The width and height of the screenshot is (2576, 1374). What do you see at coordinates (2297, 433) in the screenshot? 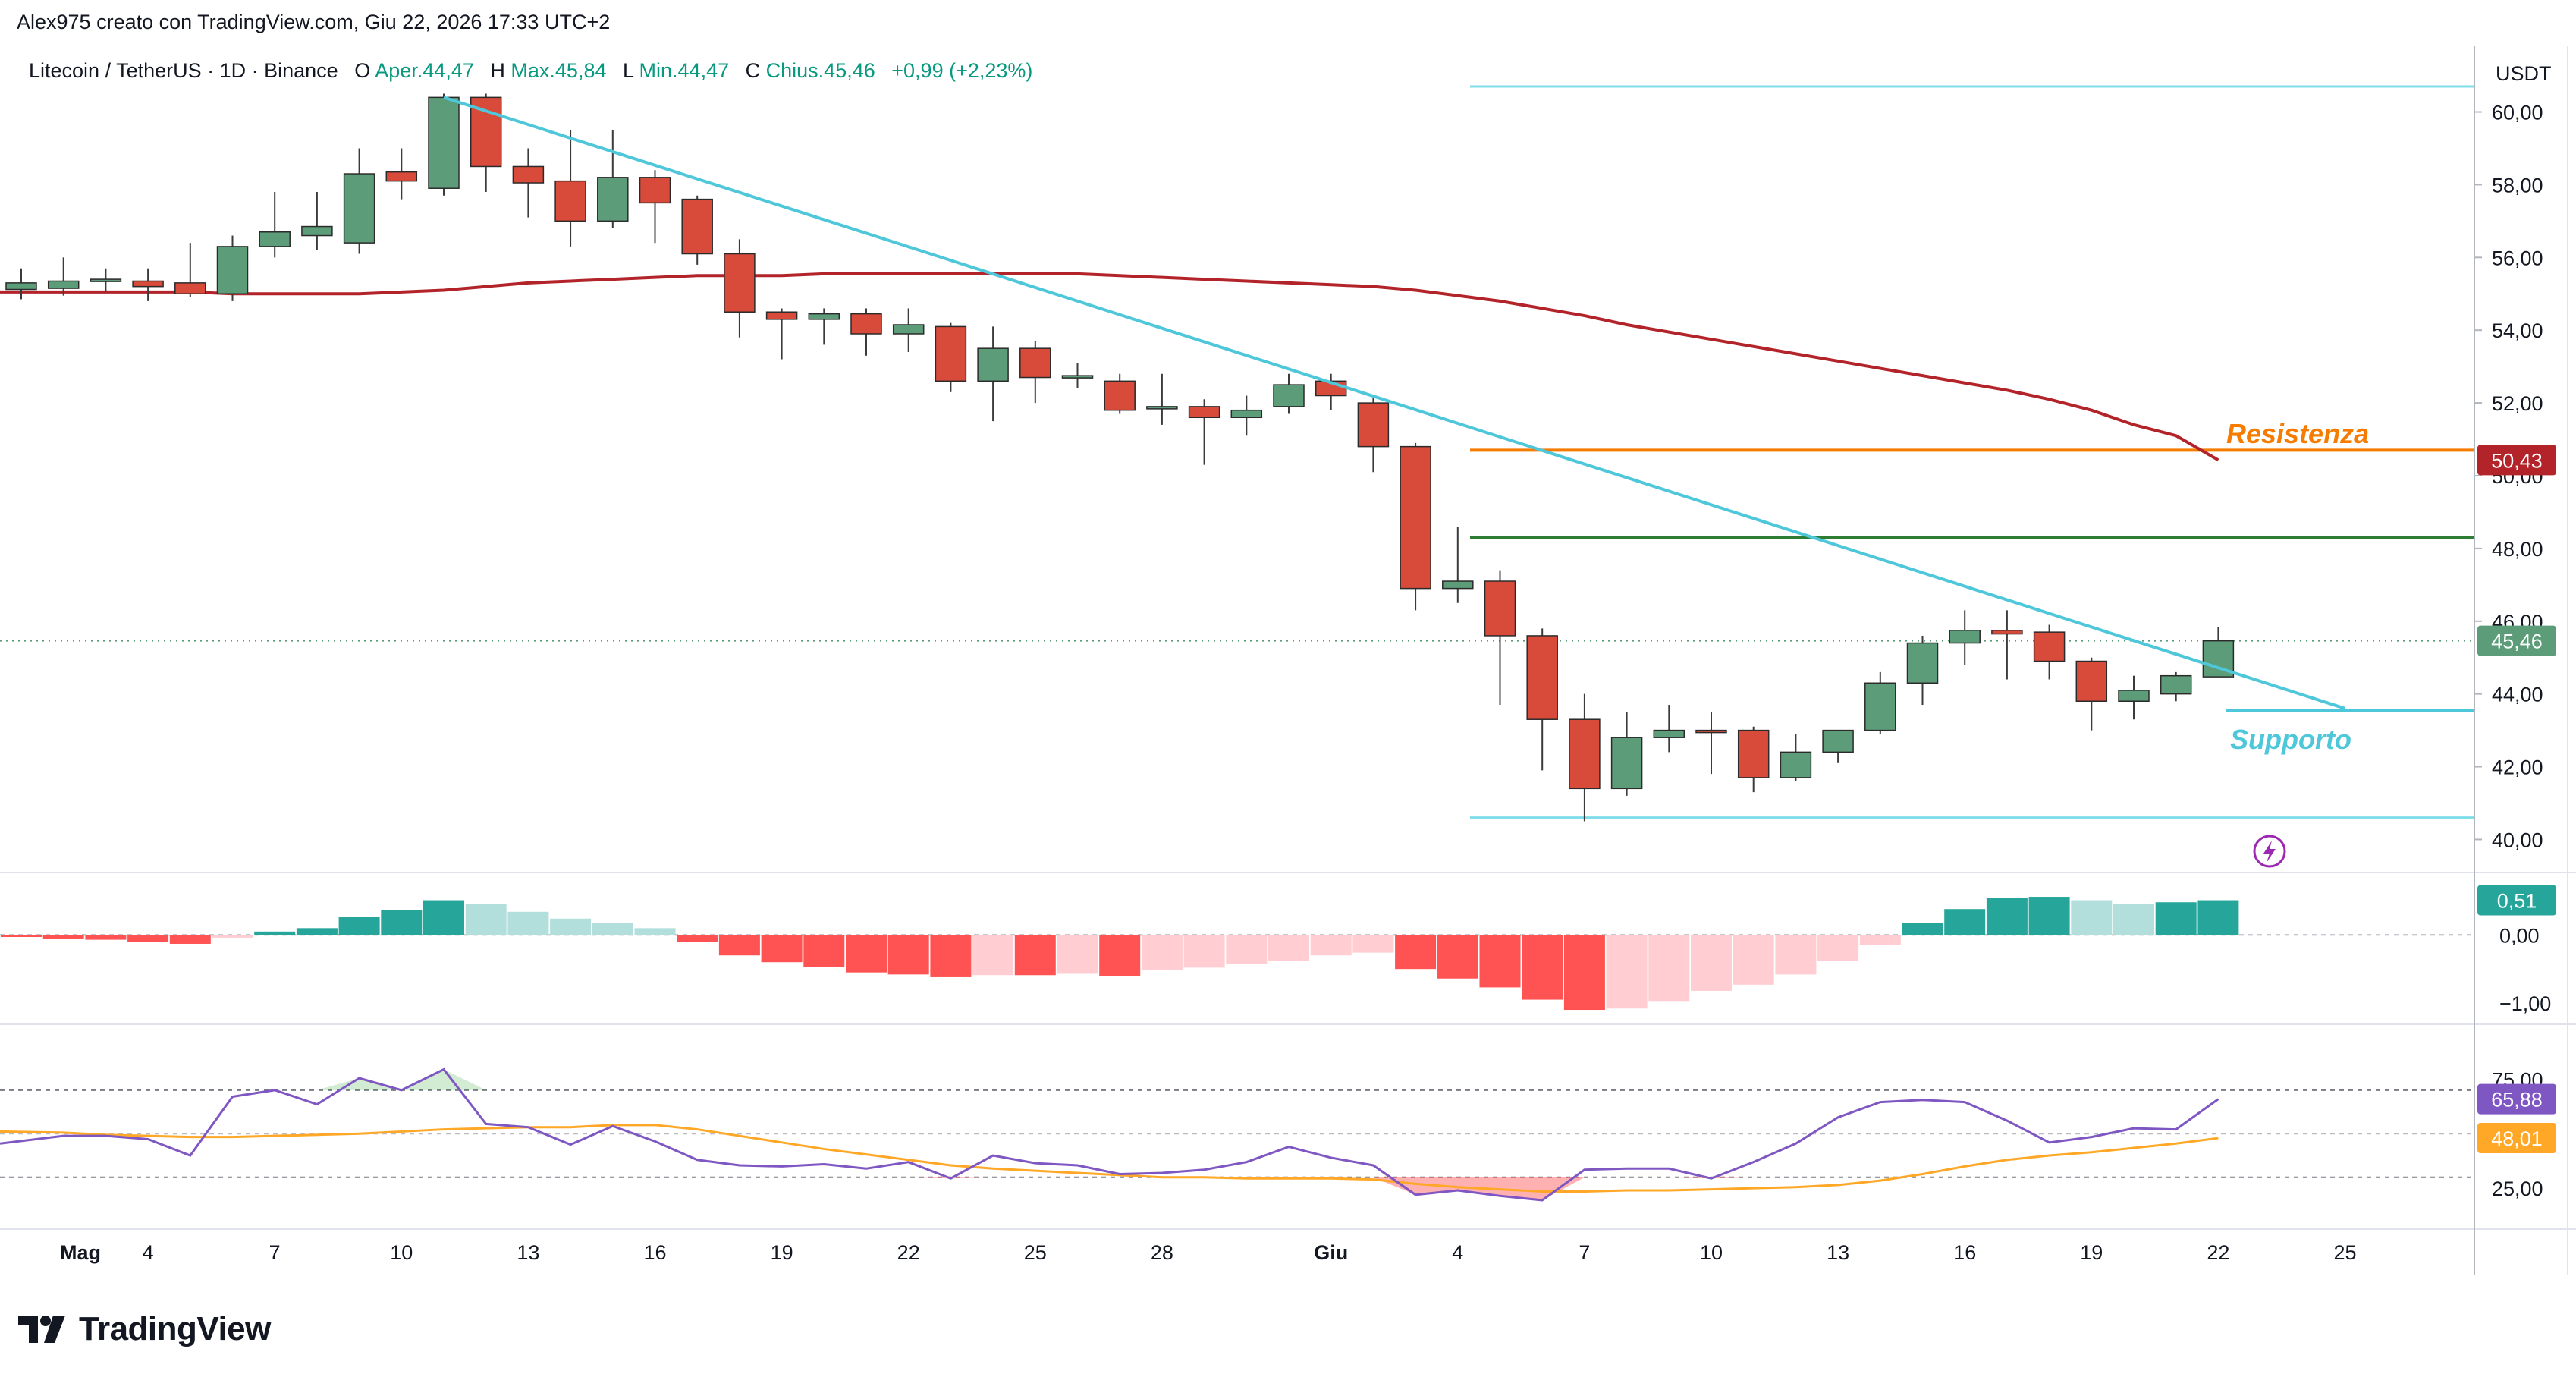
I see `resistance-label: Resistenza` at bounding box center [2297, 433].